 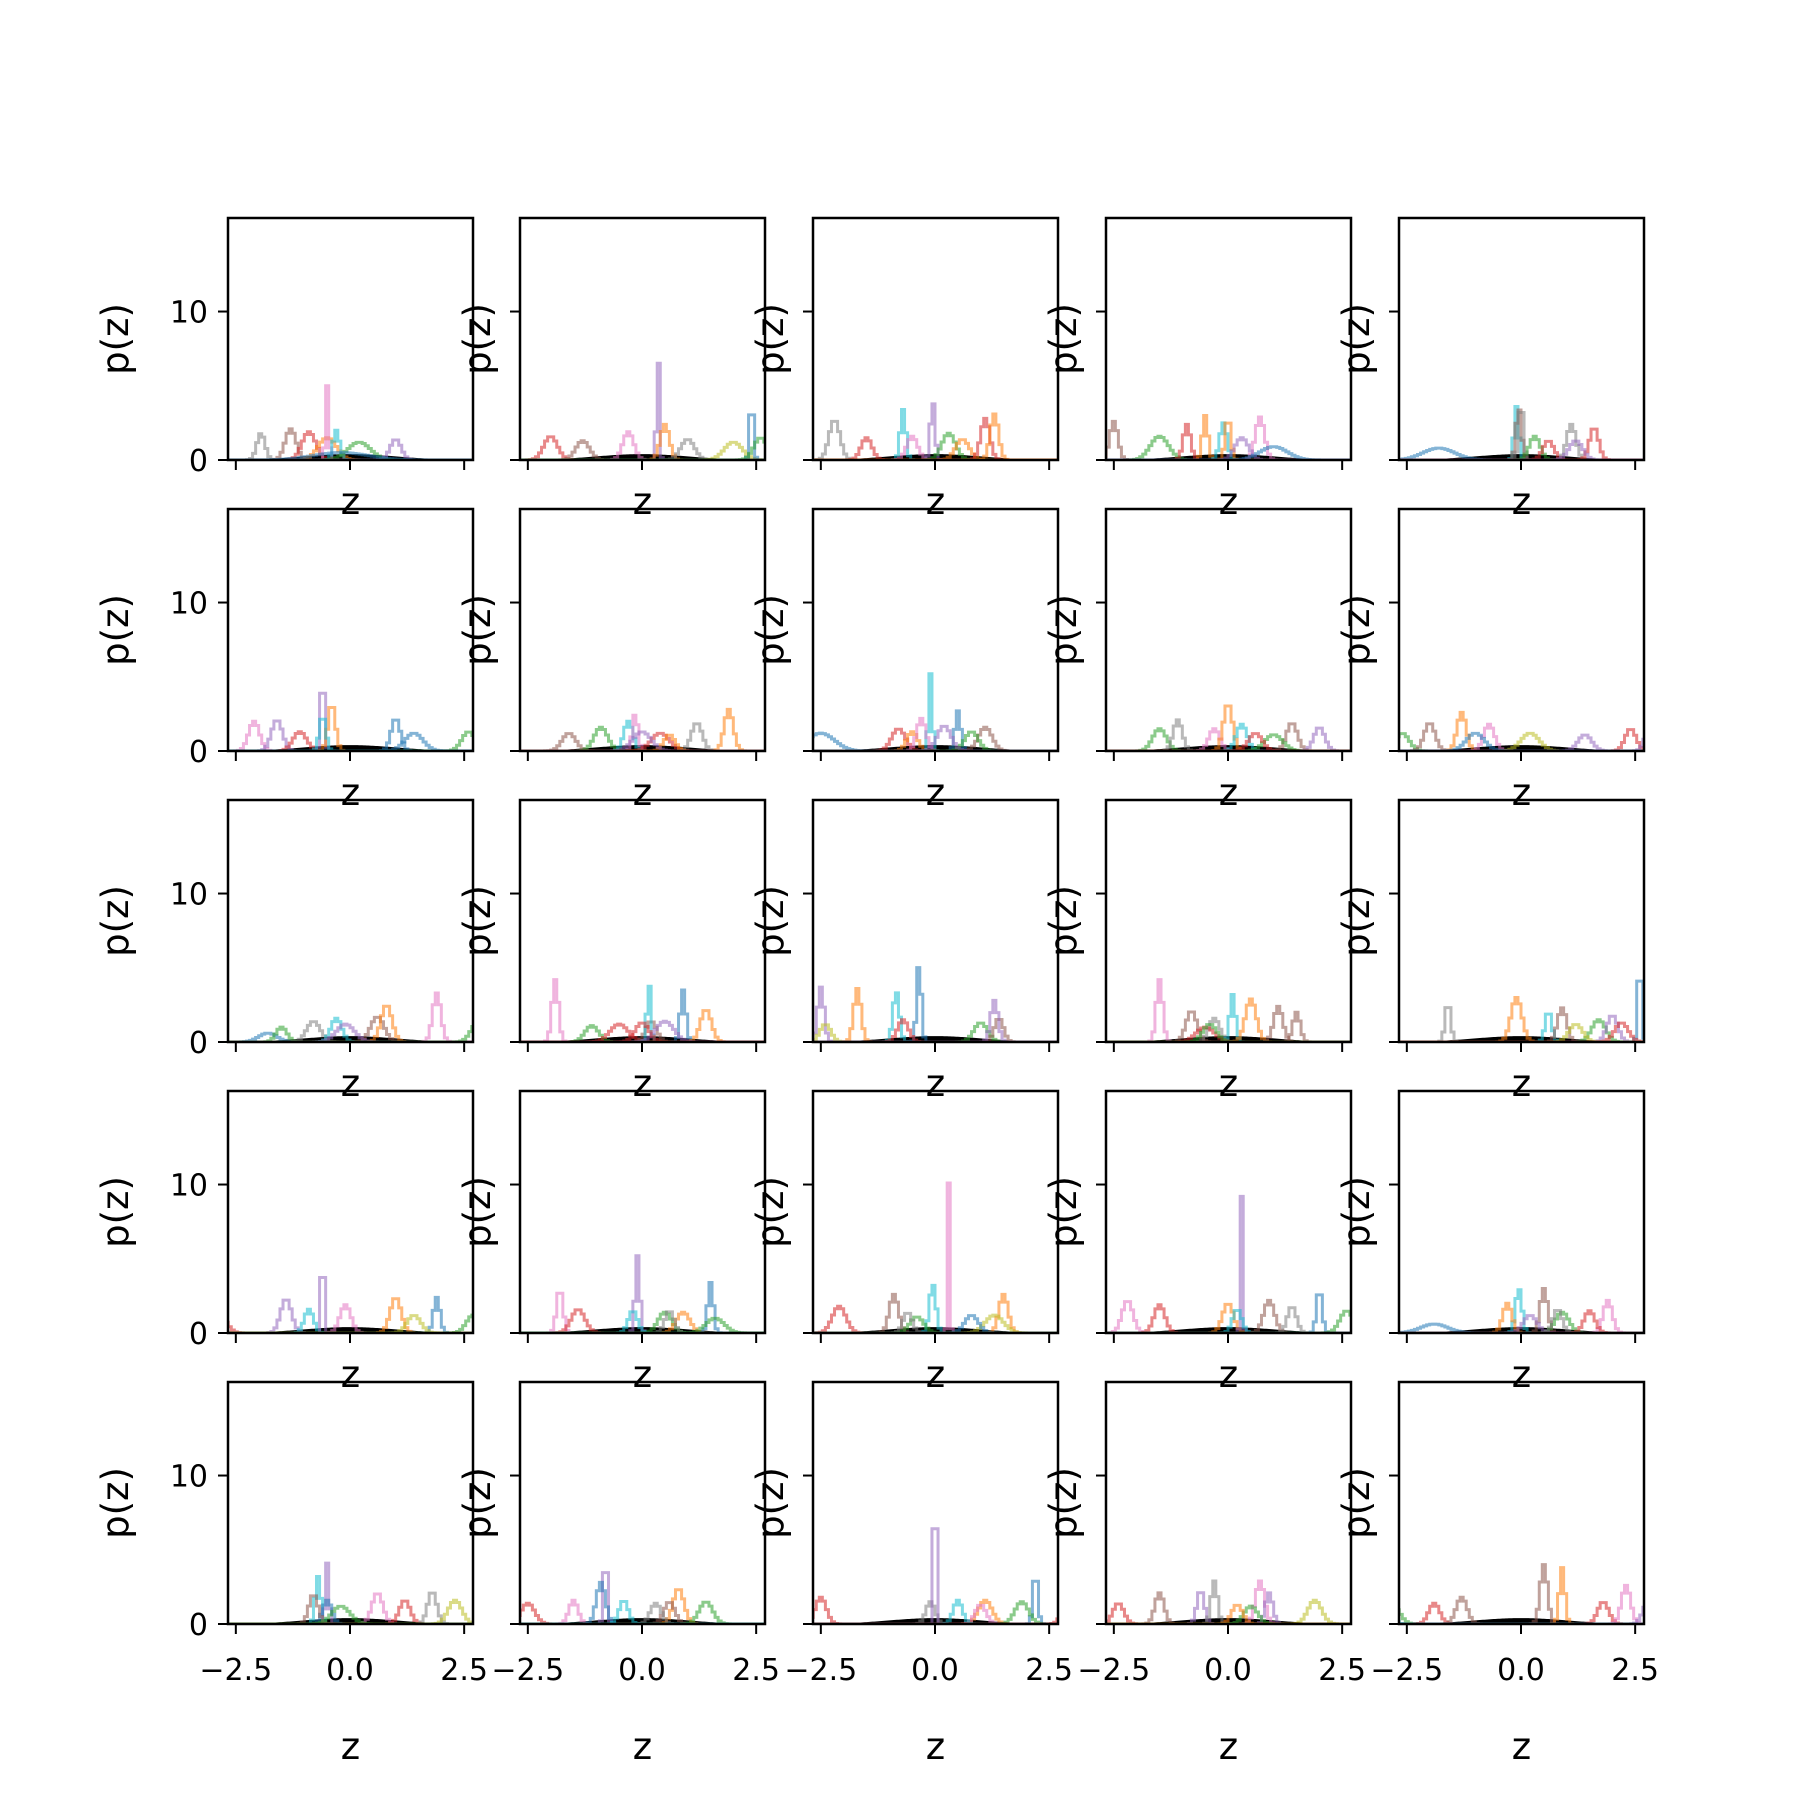 What do you see at coordinates (1490, 951) in the screenshot?
I see `subplot-3-5: z p(z)` at bounding box center [1490, 951].